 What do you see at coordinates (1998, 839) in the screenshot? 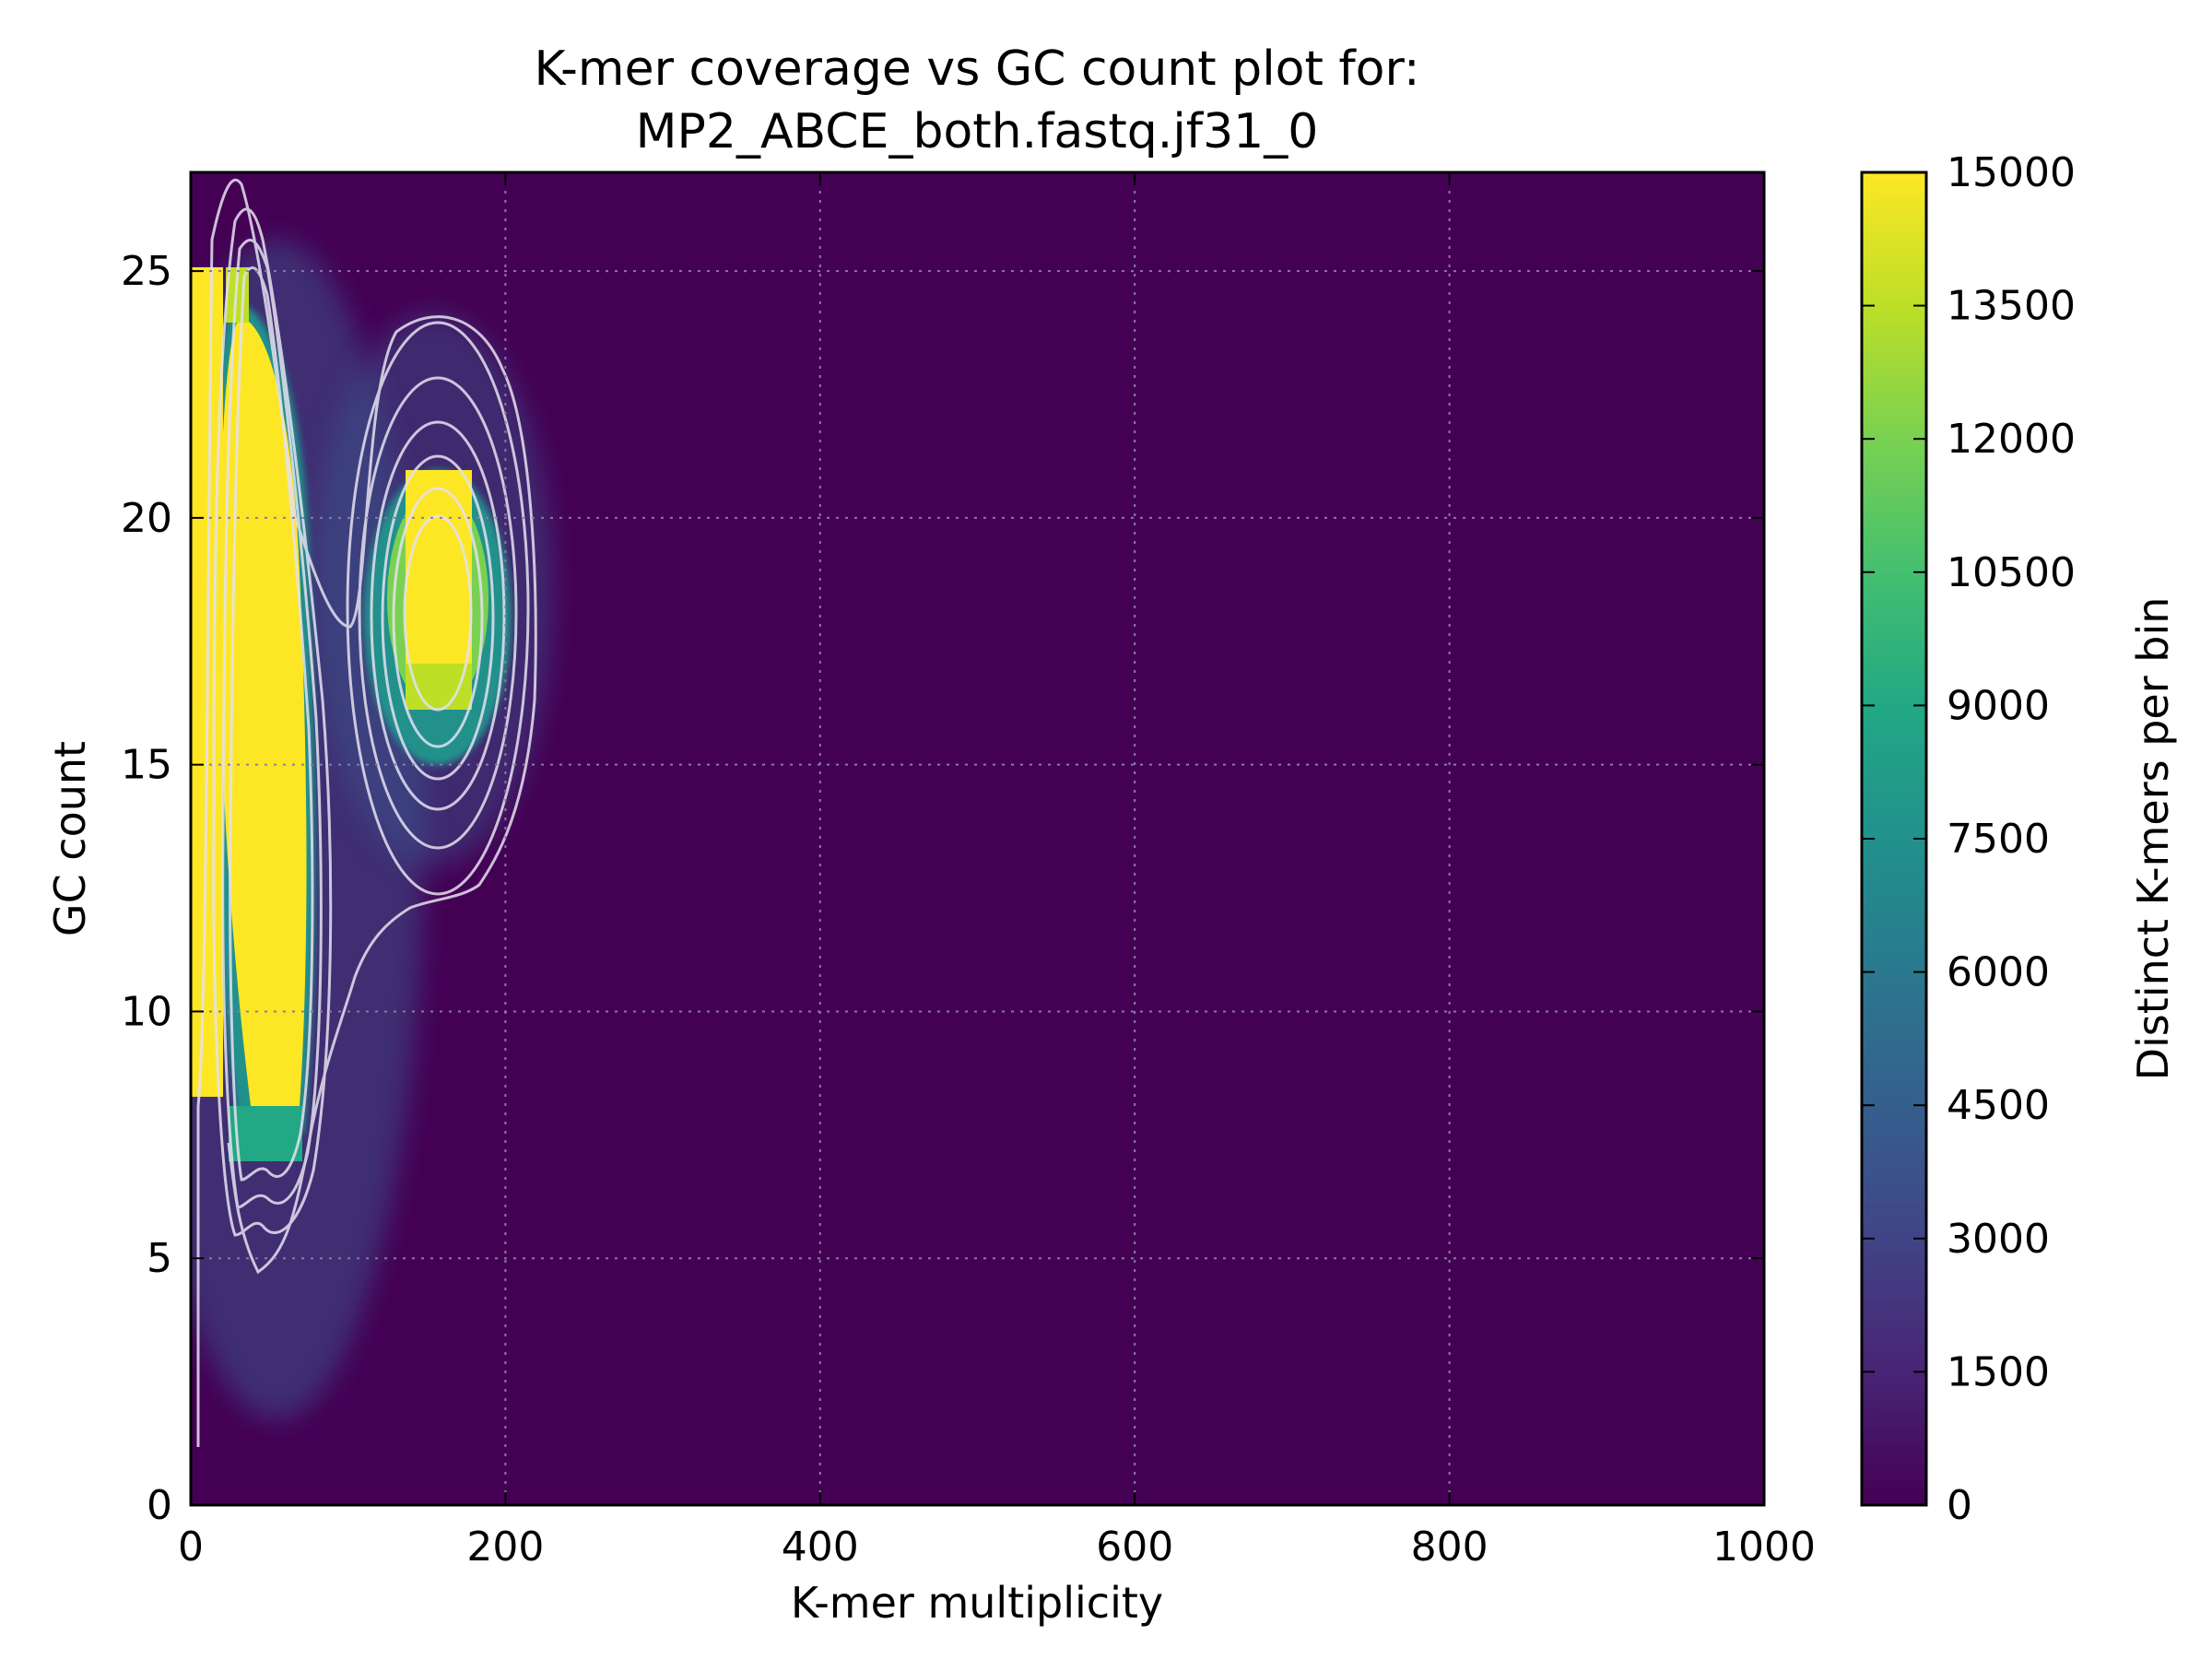
I see `colorbar-tick-label: 7500` at bounding box center [1998, 839].